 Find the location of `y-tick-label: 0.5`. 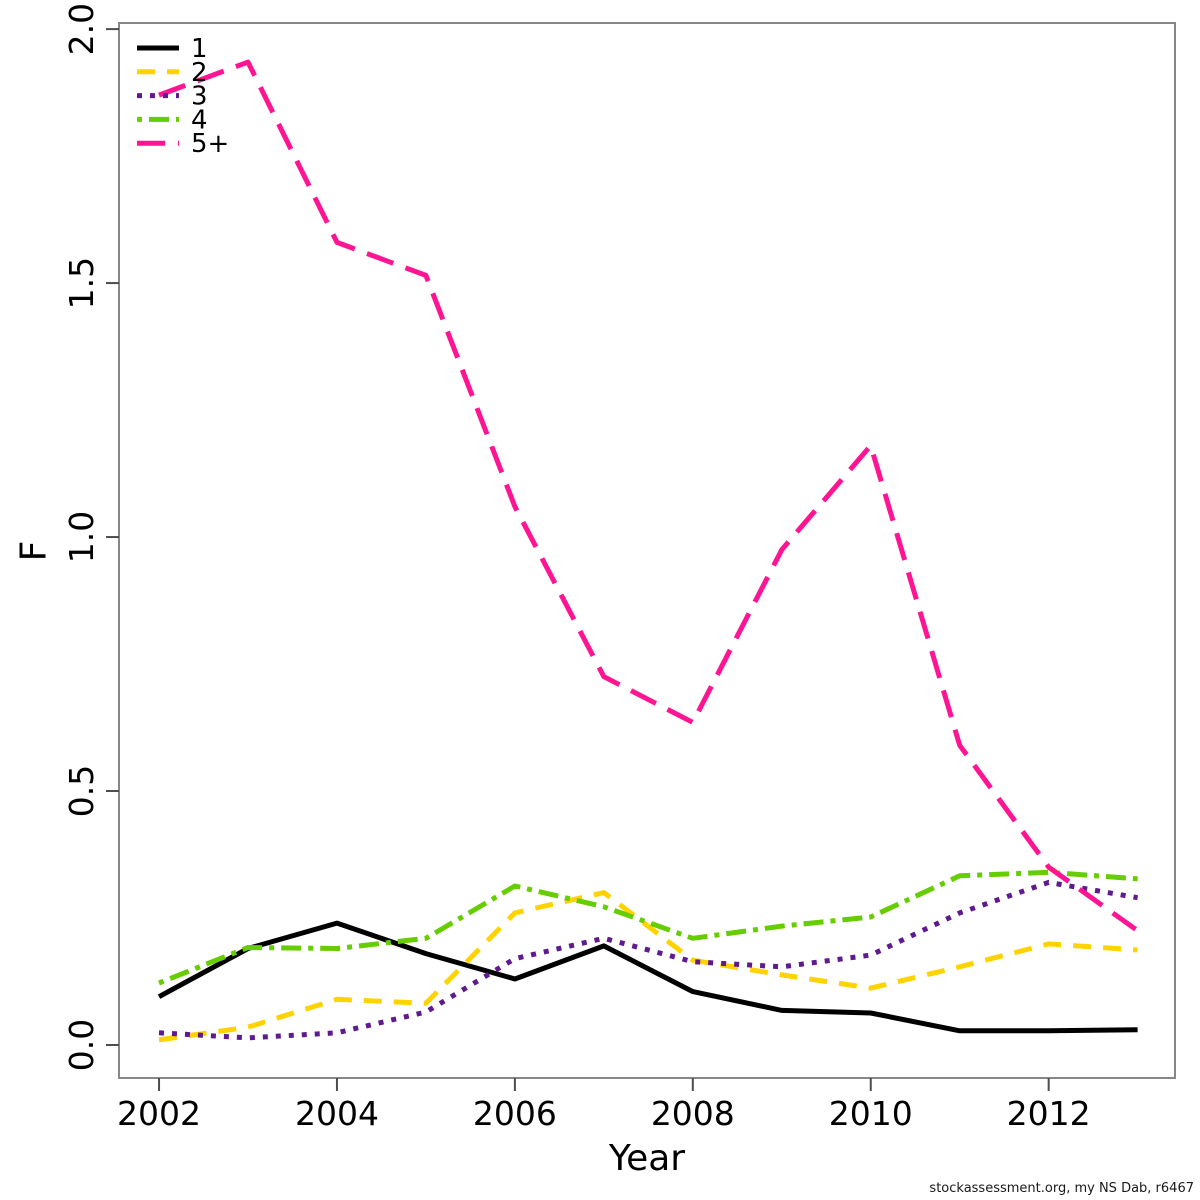

y-tick-label: 0.5 is located at coordinates (81, 791).